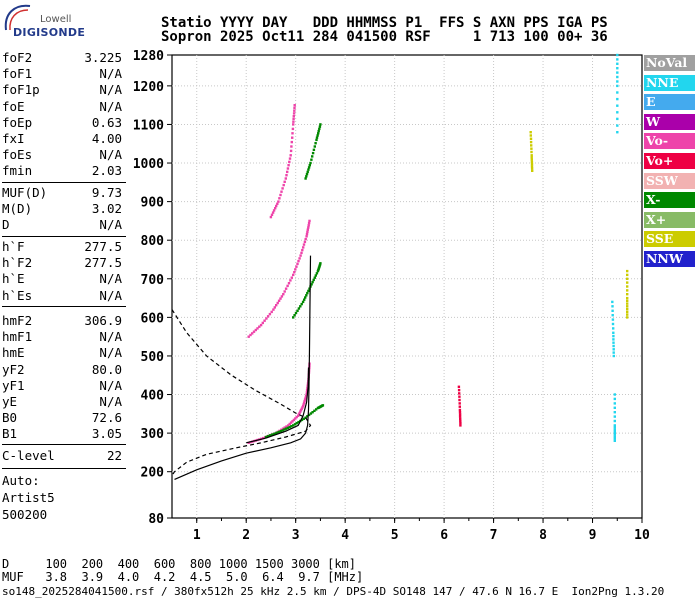 The width and height of the screenshot is (700, 600). What do you see at coordinates (106, 369) in the screenshot?
I see `param-value: 80.0` at bounding box center [106, 369].